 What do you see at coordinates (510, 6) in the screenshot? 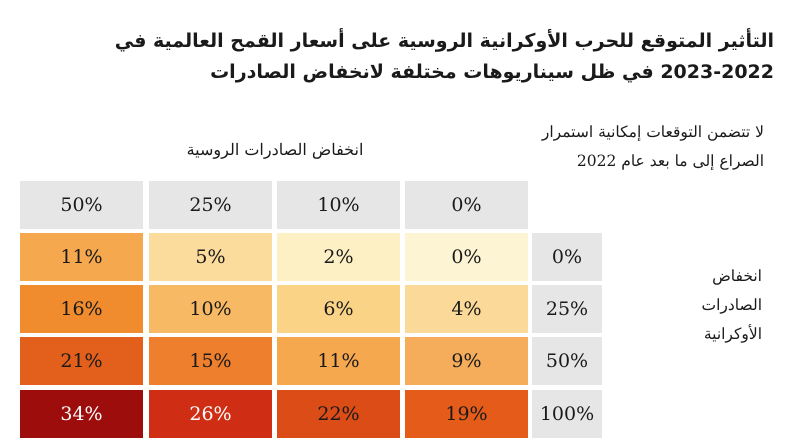
I see `cropped-heading-fragment: ·` at bounding box center [510, 6].